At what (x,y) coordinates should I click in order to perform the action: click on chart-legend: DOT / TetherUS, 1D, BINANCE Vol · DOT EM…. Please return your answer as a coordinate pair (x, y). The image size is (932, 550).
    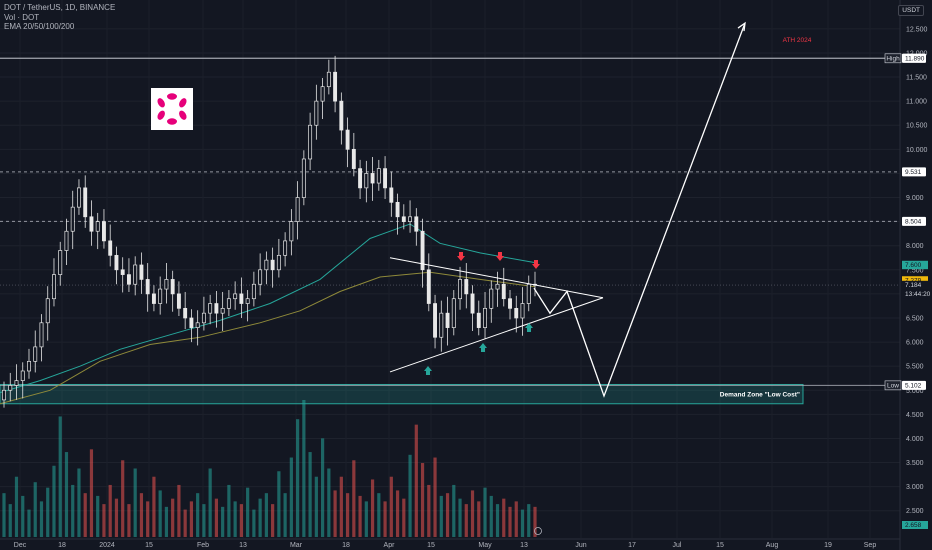
    Looking at the image, I should click on (59, 17).